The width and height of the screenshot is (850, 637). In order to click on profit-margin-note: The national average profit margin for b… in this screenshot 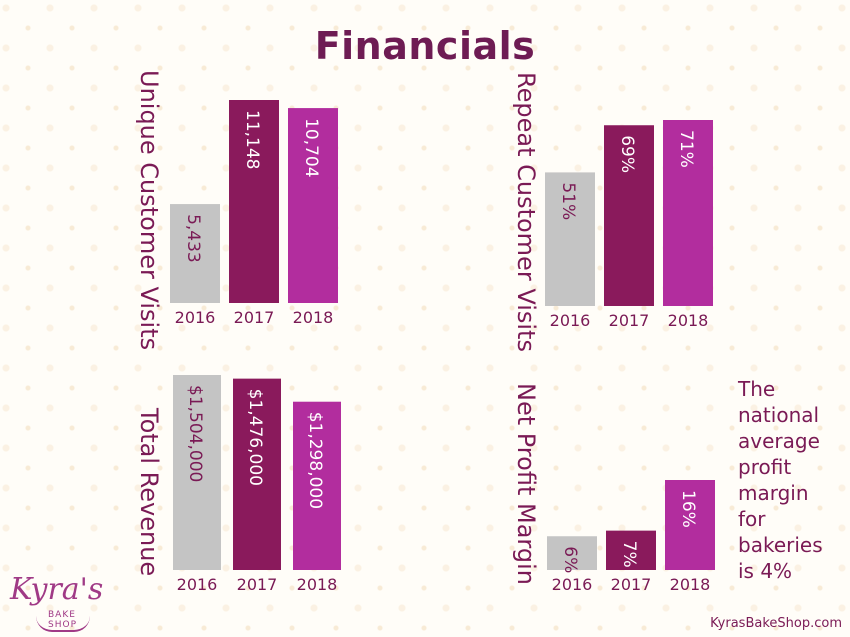, I will do `click(780, 480)`.